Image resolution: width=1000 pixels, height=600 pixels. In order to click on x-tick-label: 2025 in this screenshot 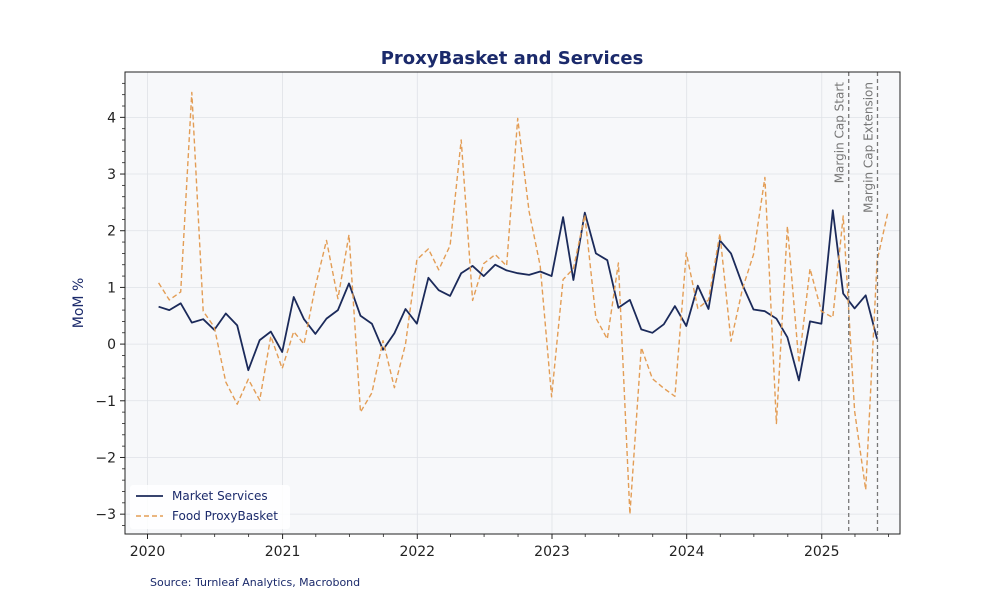, I will do `click(822, 552)`.